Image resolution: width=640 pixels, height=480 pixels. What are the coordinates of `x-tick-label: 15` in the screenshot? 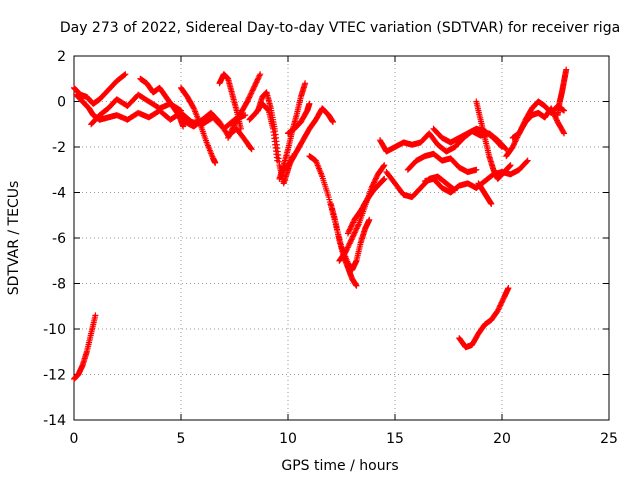 It's located at (395, 439).